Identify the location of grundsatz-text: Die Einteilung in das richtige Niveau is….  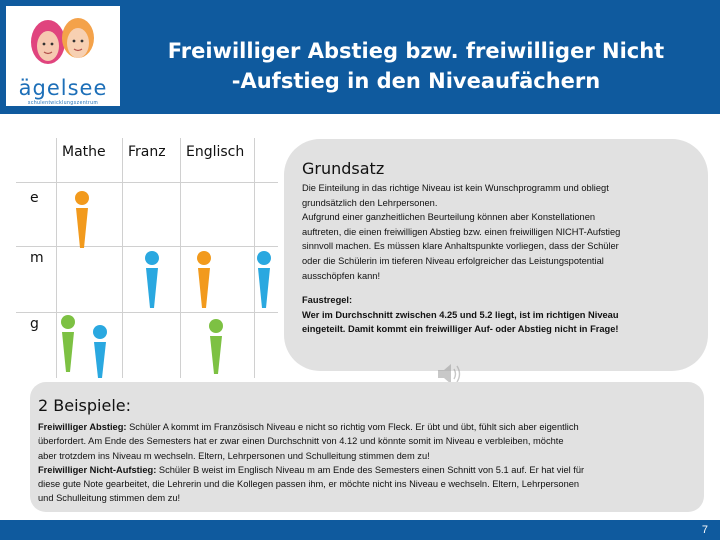
(499, 232).